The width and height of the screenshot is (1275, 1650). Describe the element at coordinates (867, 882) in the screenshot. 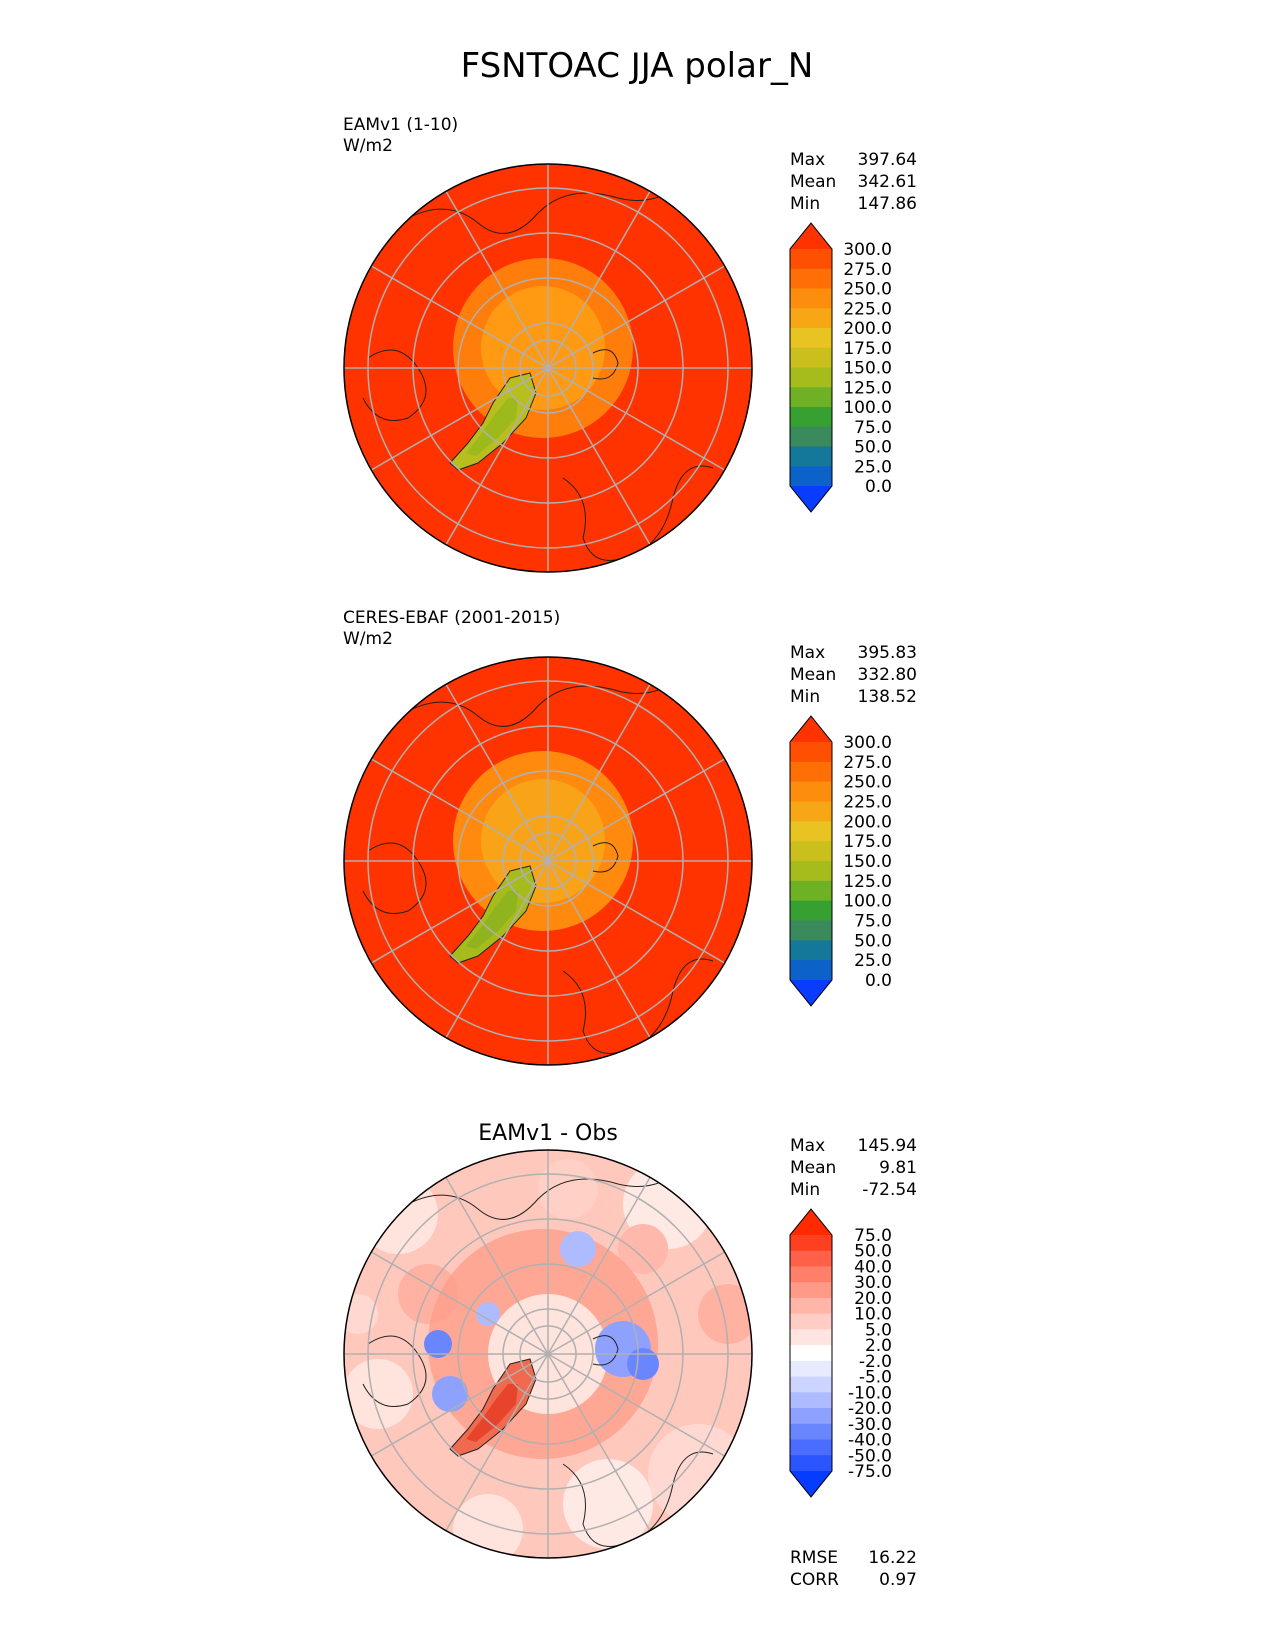

I see `colorbar-tick-label: 125.0` at that location.